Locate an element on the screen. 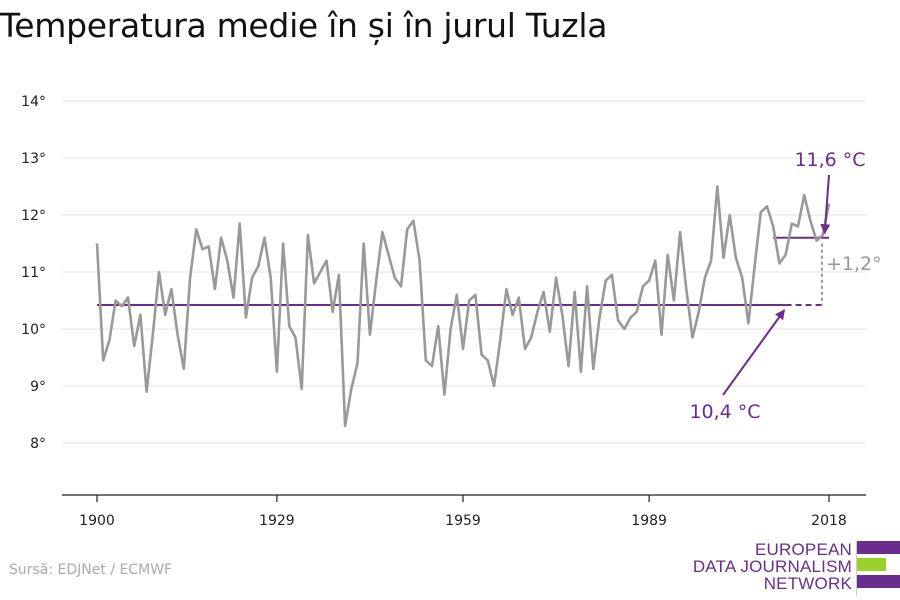  x-tick-labels: 1900 1929 1959 1989 2018 is located at coordinates (463, 512).